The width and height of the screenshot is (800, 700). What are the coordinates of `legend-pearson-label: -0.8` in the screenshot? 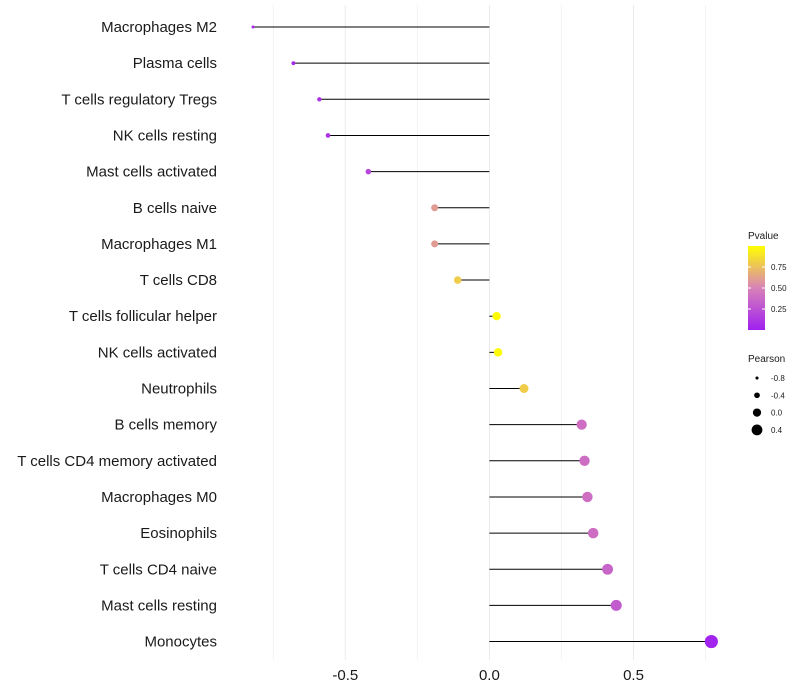 It's located at (778, 378).